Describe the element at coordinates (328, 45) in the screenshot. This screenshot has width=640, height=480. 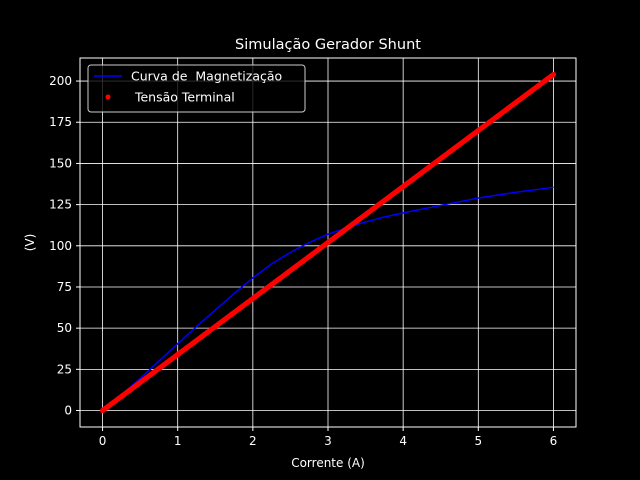
I see `chart-title: Simulação Gerador Shunt` at that location.